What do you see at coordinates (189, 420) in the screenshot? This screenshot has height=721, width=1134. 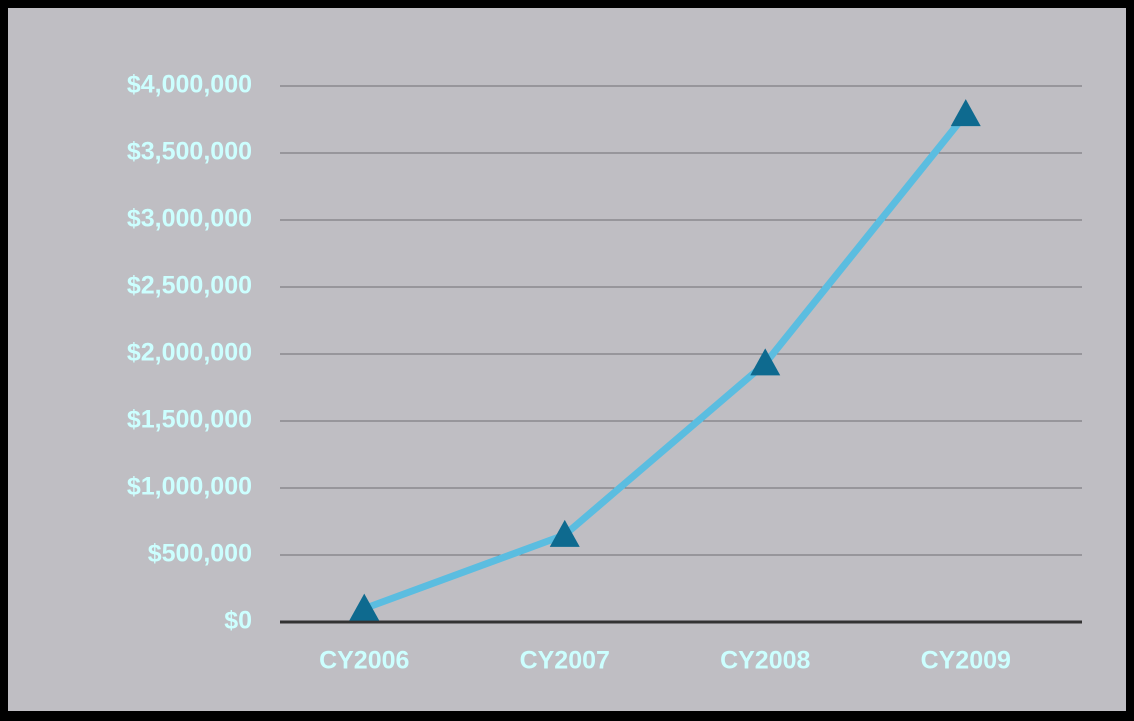 I see `y-tick-label: $1,500,000` at bounding box center [189, 420].